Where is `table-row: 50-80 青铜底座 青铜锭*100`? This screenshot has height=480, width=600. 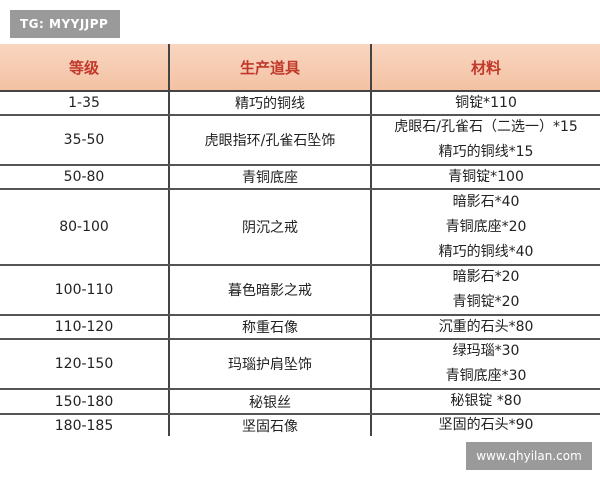
table-row: 50-80 青铜底座 青铜锭*100 is located at coordinates (300, 178).